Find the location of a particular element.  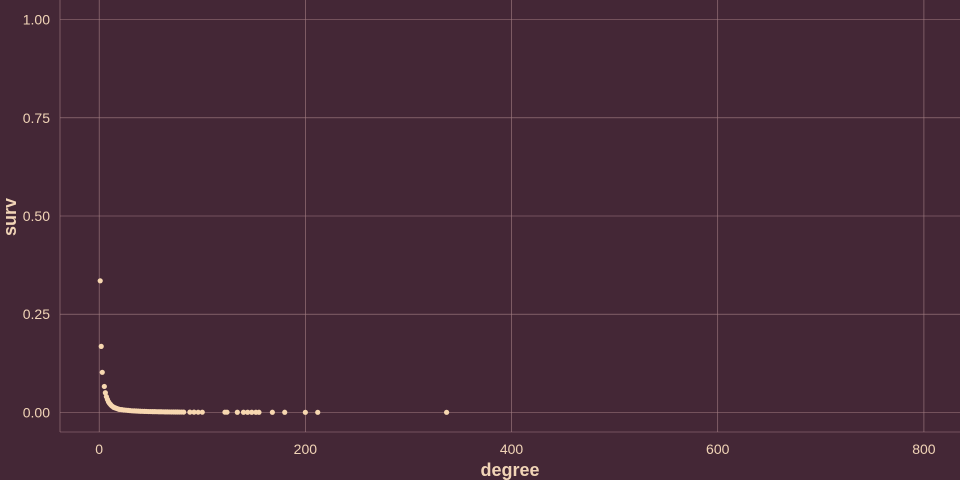

x-tick-labels: 0 200 400 600 800 is located at coordinates (515, 449).